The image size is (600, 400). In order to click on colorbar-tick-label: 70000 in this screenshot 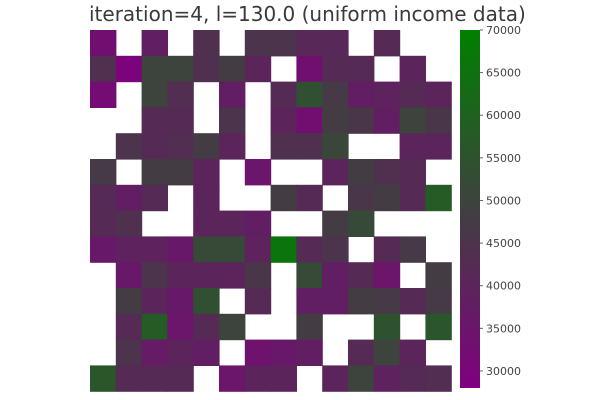, I will do `click(503, 30)`.